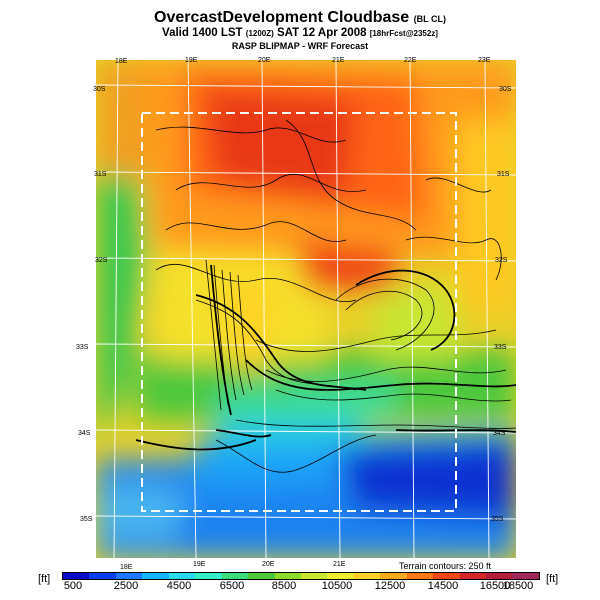 This screenshot has width=600, height=600. I want to click on colorbar-tick: 8500, so click(284, 586).